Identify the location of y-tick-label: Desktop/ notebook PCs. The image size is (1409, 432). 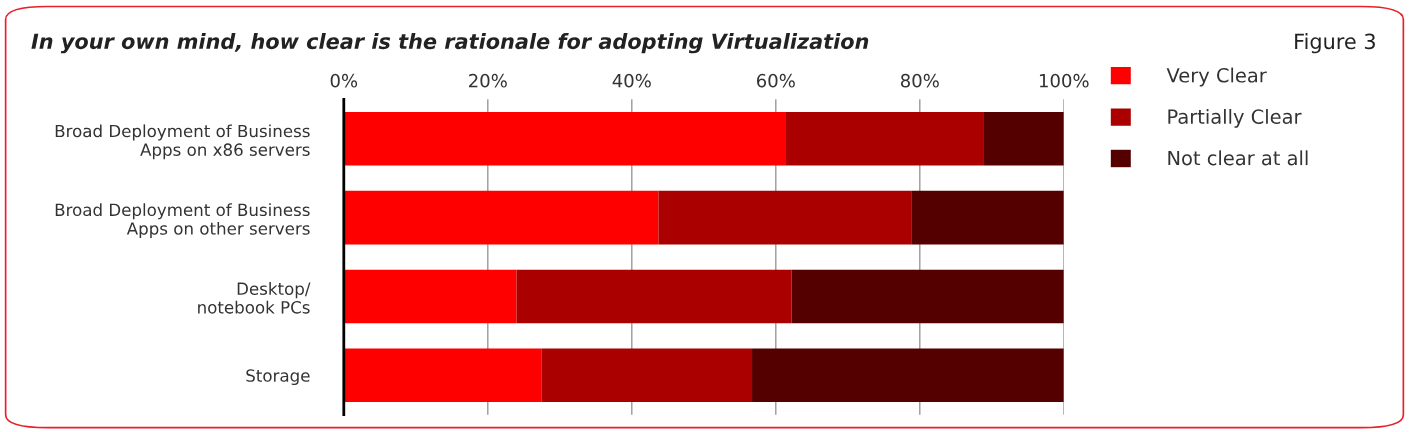
(254, 298).